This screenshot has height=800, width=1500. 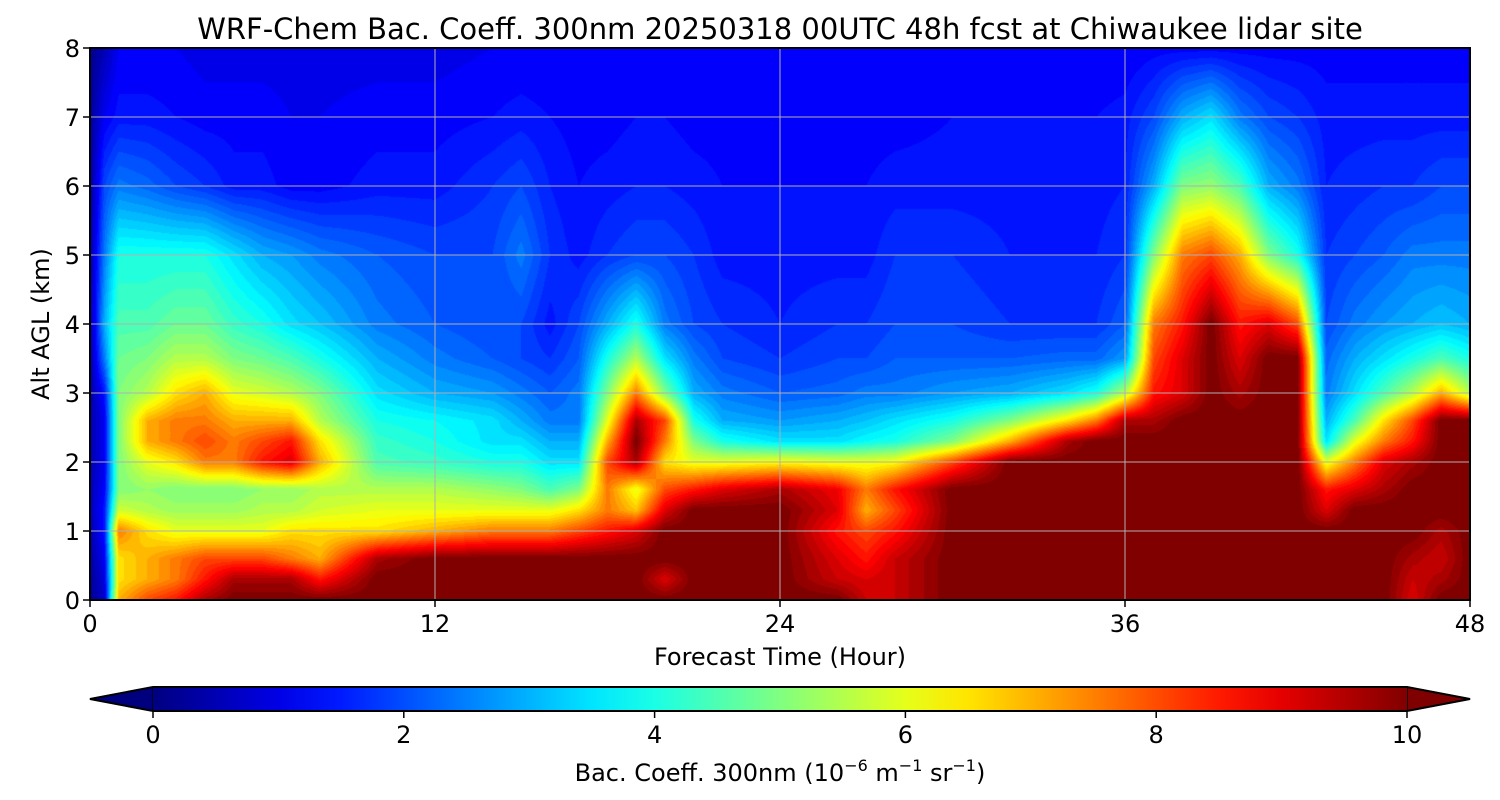 What do you see at coordinates (654, 735) in the screenshot?
I see `colorbar-tick-label: 4` at bounding box center [654, 735].